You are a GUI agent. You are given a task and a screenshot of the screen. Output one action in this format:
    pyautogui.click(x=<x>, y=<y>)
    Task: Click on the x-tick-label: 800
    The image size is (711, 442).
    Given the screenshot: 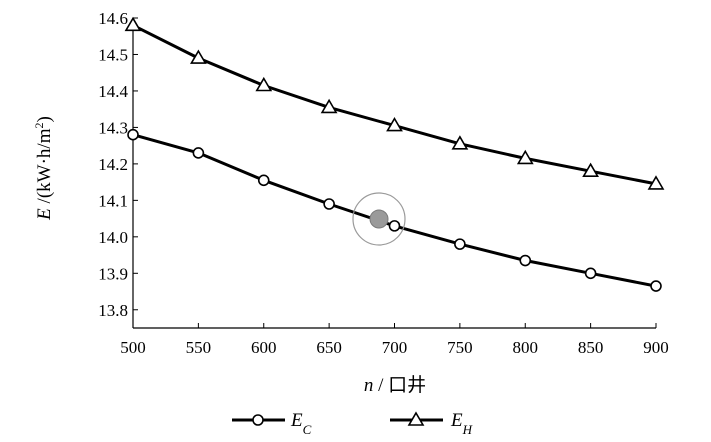 What is the action you would take?
    pyautogui.click(x=526, y=347)
    